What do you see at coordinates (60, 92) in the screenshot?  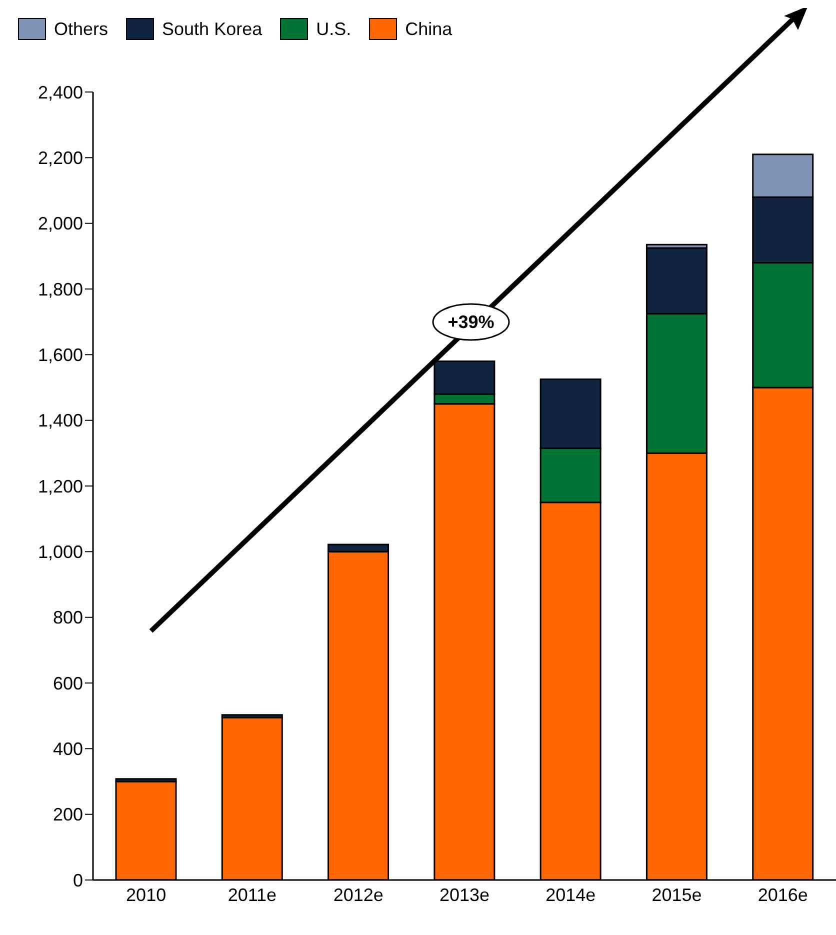 I see `y-tick-label: 2,400` at bounding box center [60, 92].